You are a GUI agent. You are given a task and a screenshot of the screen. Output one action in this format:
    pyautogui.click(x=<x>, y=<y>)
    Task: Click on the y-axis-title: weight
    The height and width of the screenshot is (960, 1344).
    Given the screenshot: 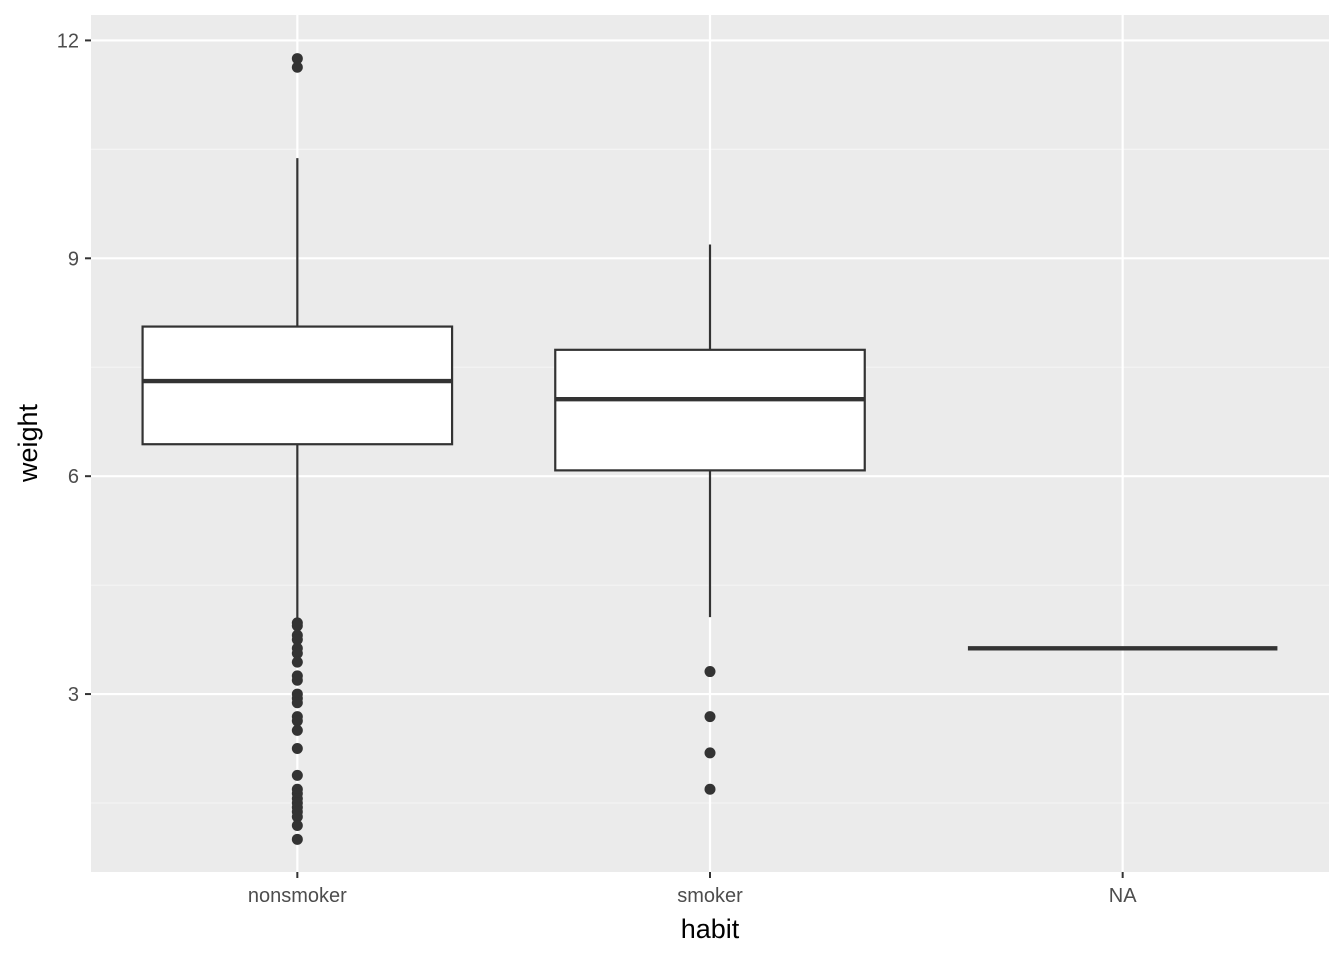 What is the action you would take?
    pyautogui.click(x=28, y=443)
    